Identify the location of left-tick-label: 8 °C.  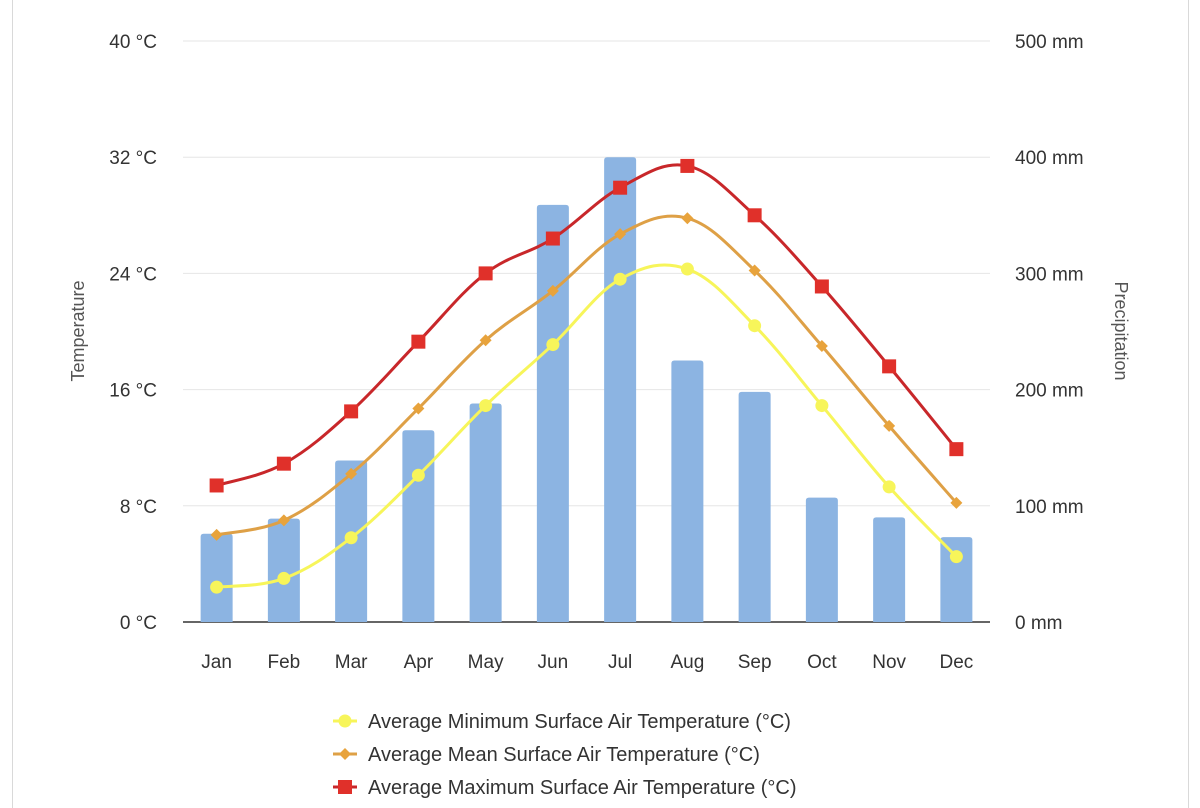
(138, 507).